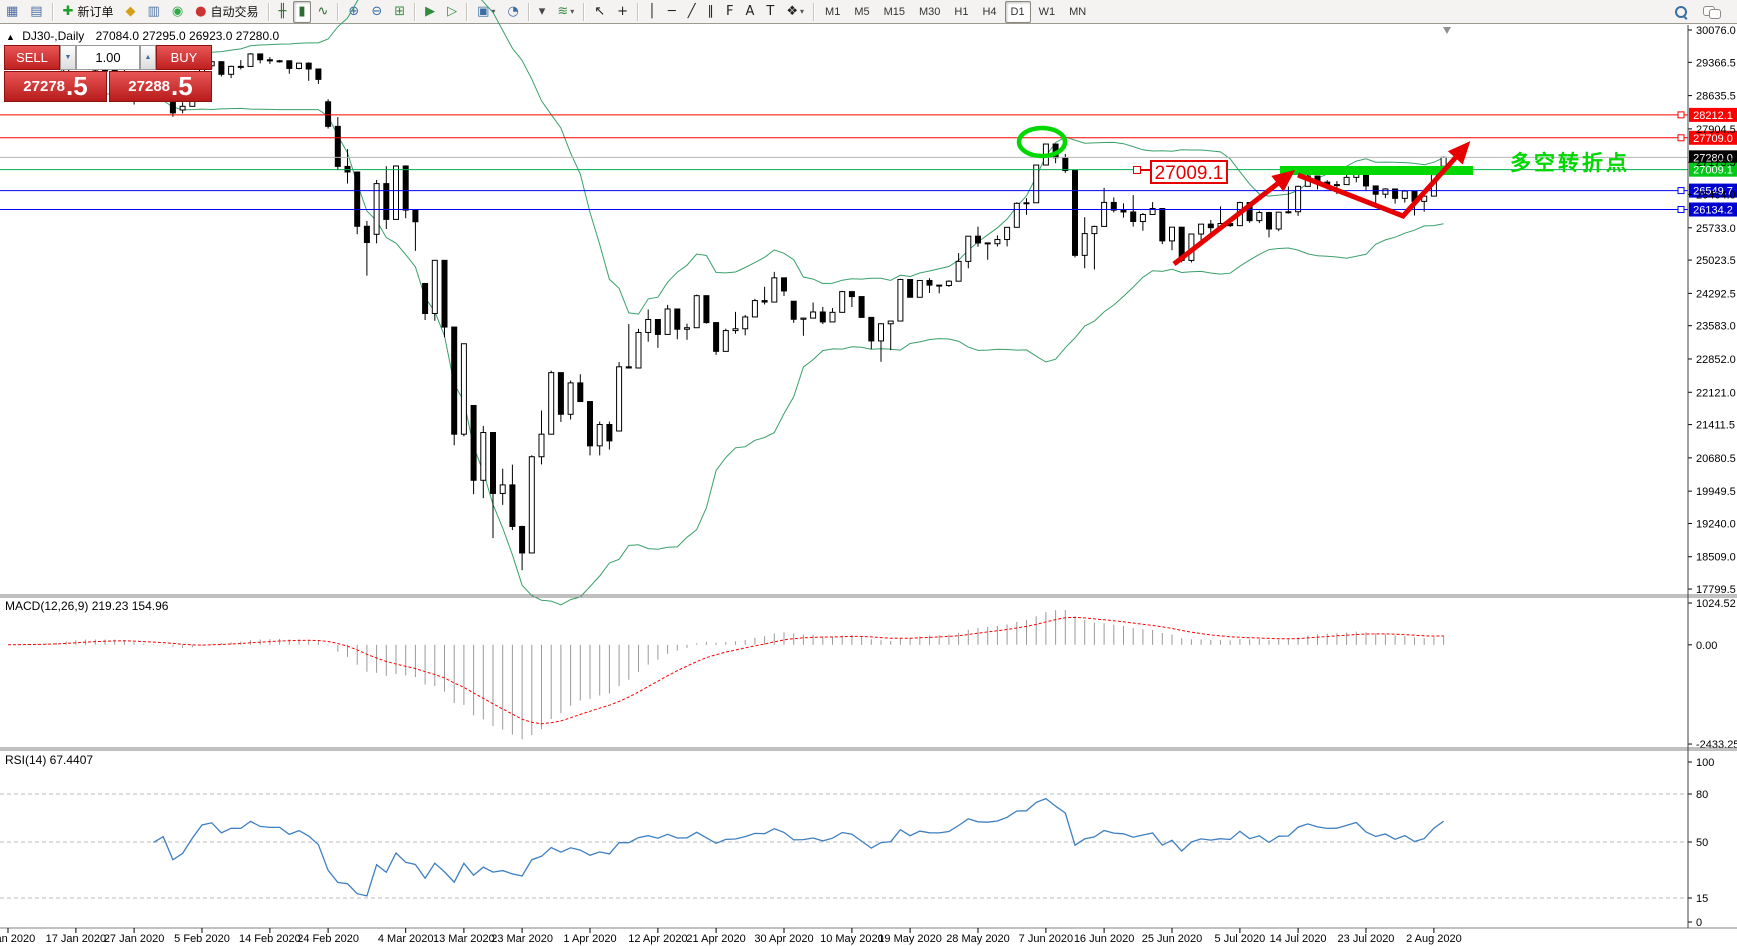  Describe the element at coordinates (862, 11) in the screenshot. I see `timeframe-m5: M5` at that location.